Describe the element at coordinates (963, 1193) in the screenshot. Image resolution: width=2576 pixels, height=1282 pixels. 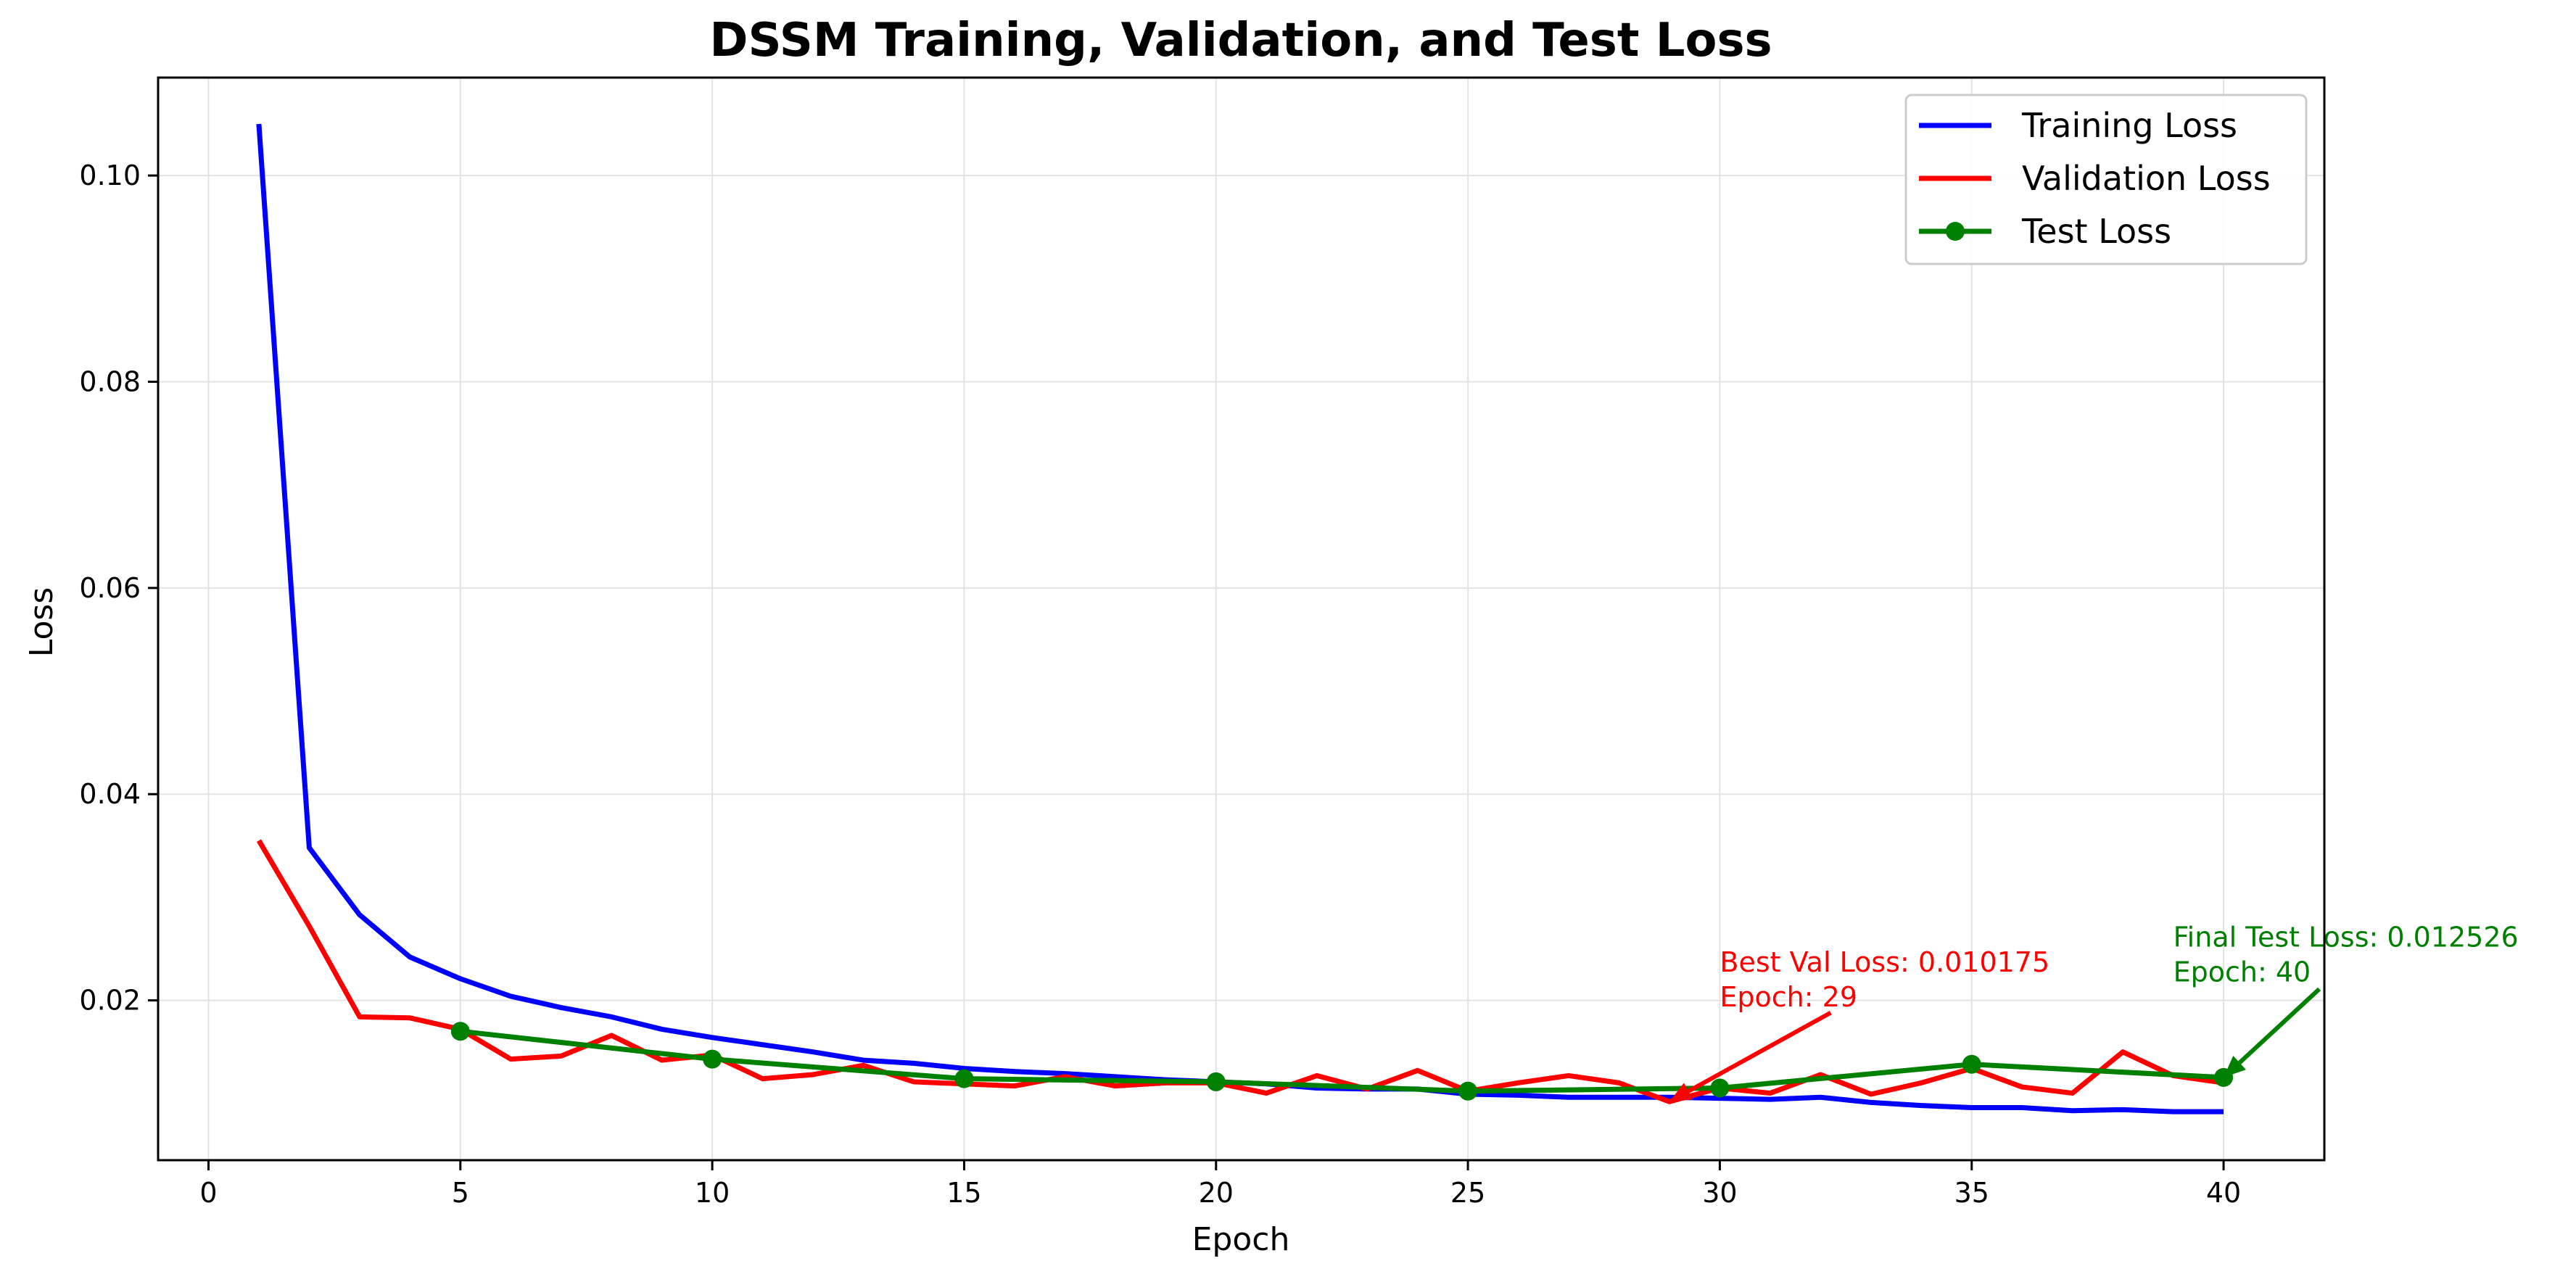
I see `x-tick-label: 15` at that location.